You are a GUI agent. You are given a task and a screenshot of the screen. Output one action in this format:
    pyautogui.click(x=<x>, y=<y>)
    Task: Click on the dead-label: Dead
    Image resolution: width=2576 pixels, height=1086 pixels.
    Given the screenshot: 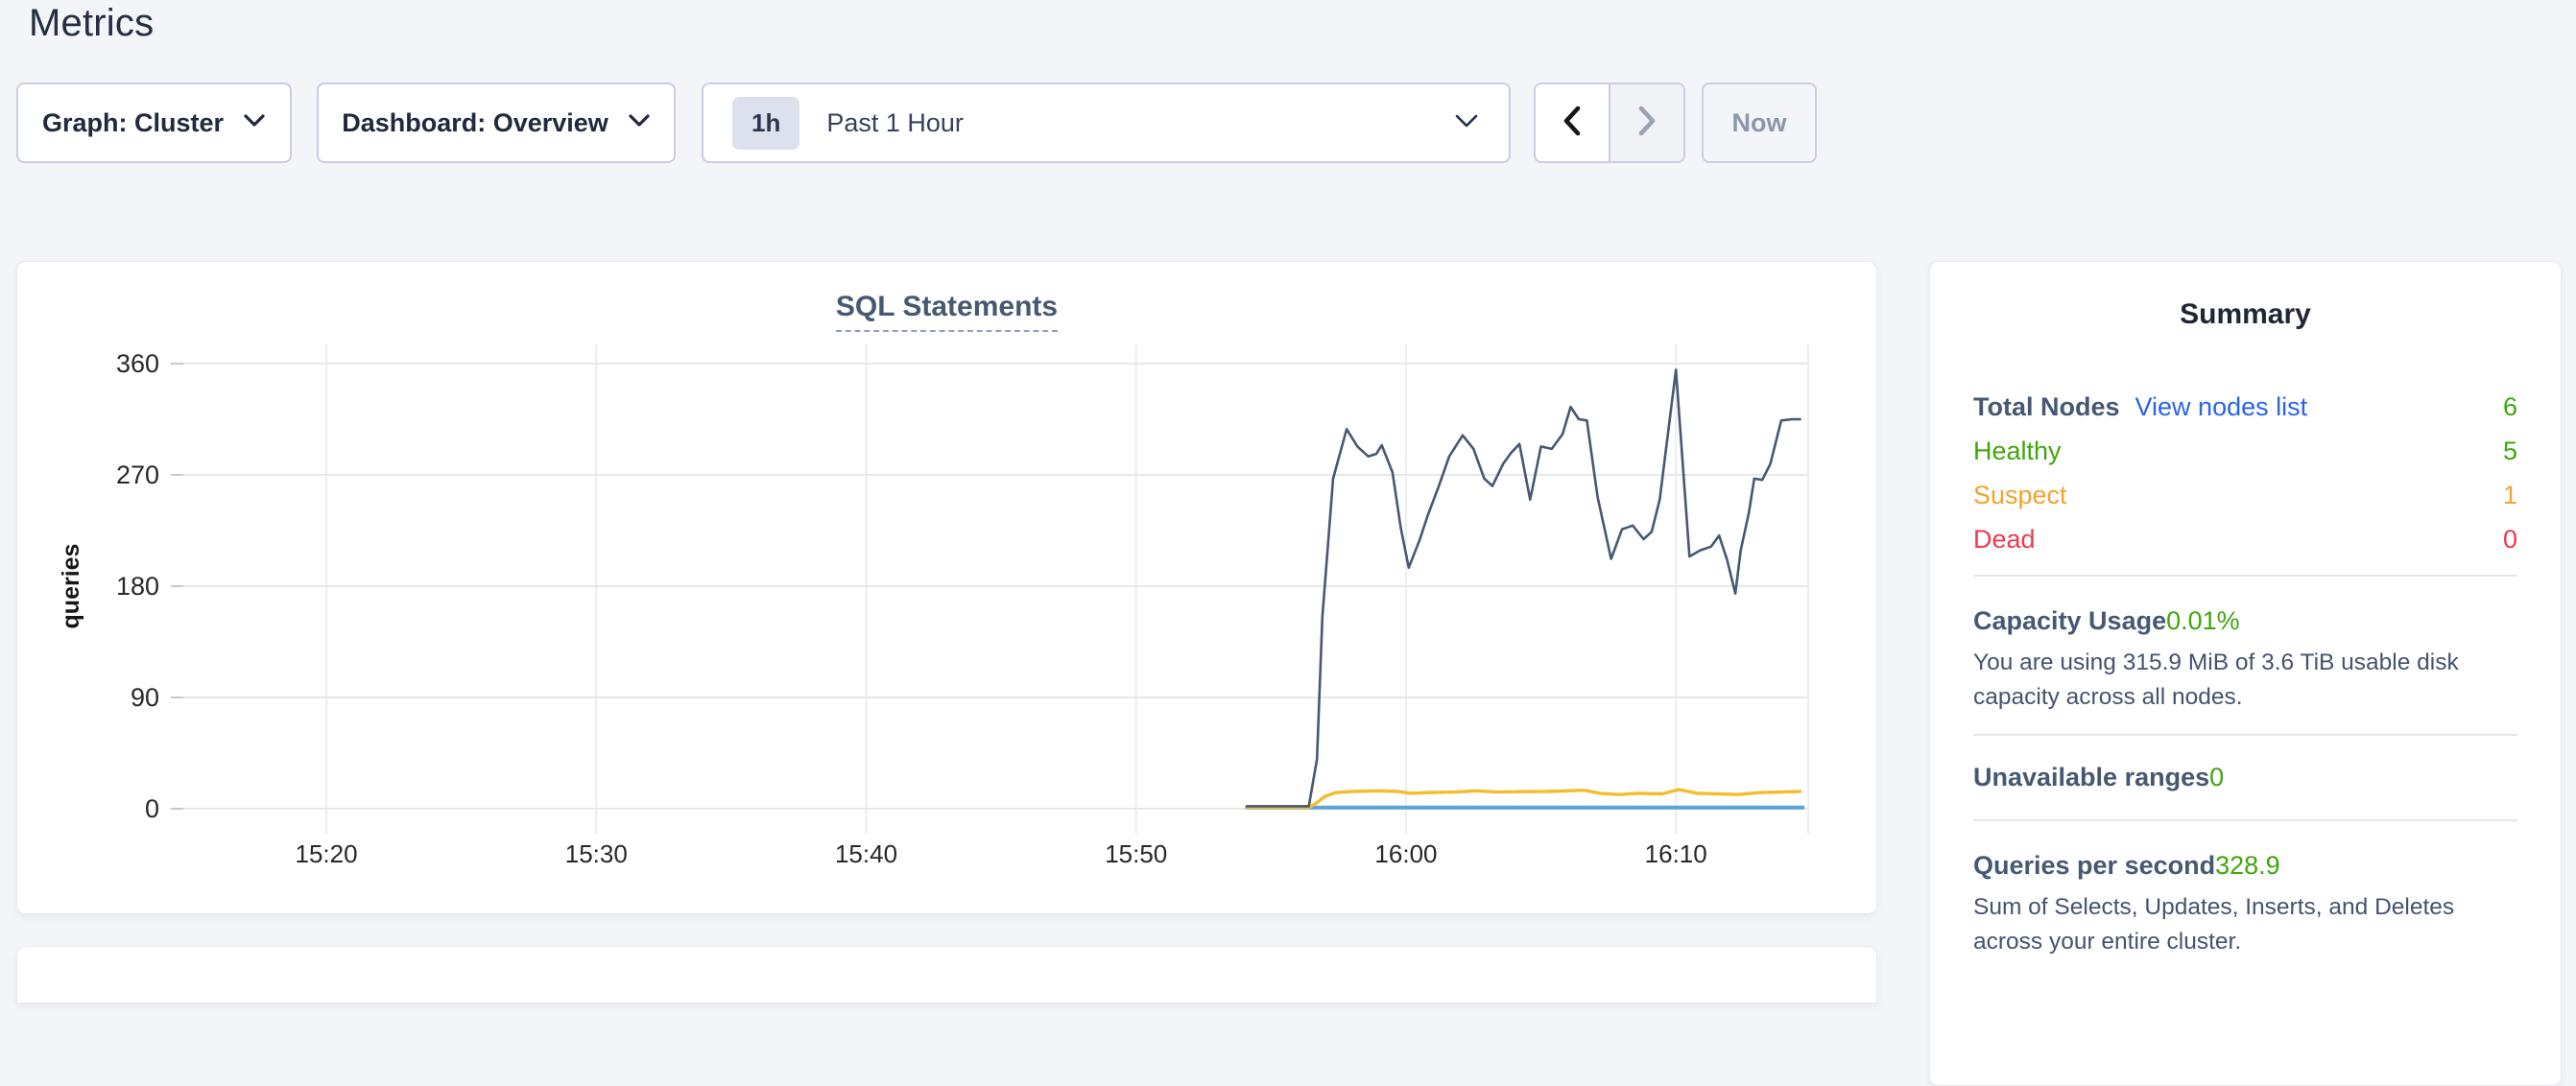 What is the action you would take?
    pyautogui.click(x=2004, y=539)
    